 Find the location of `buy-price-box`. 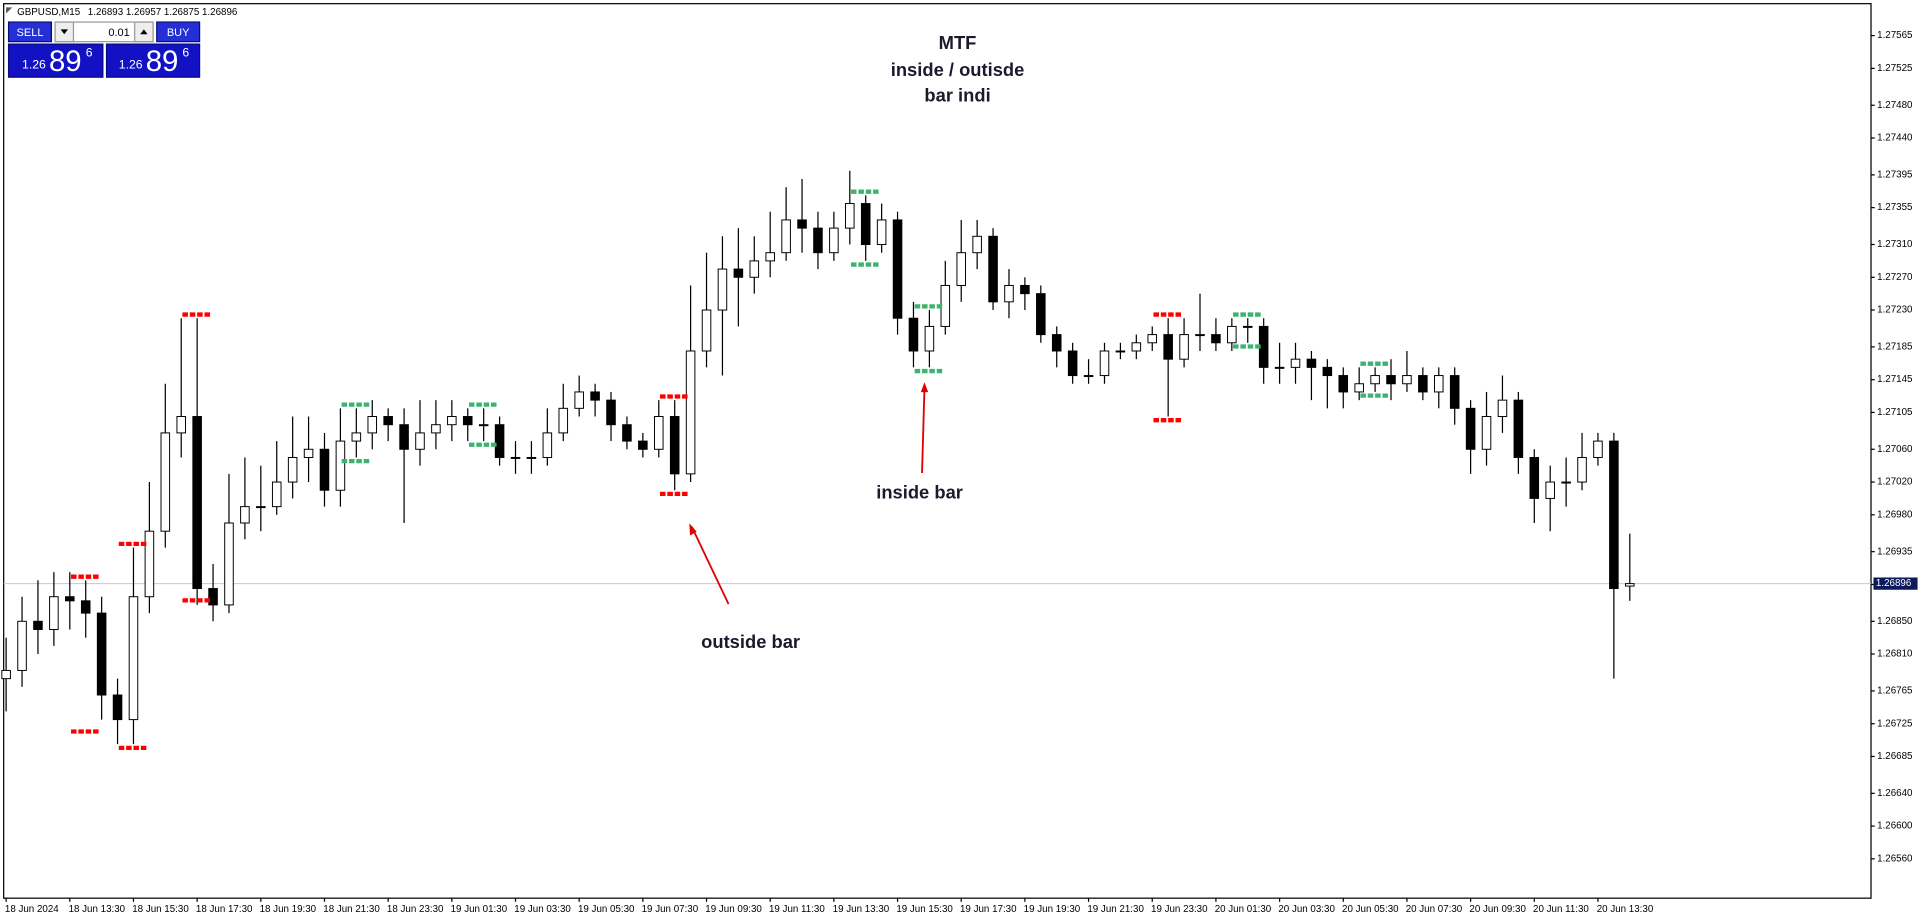

buy-price-box is located at coordinates (153, 60).